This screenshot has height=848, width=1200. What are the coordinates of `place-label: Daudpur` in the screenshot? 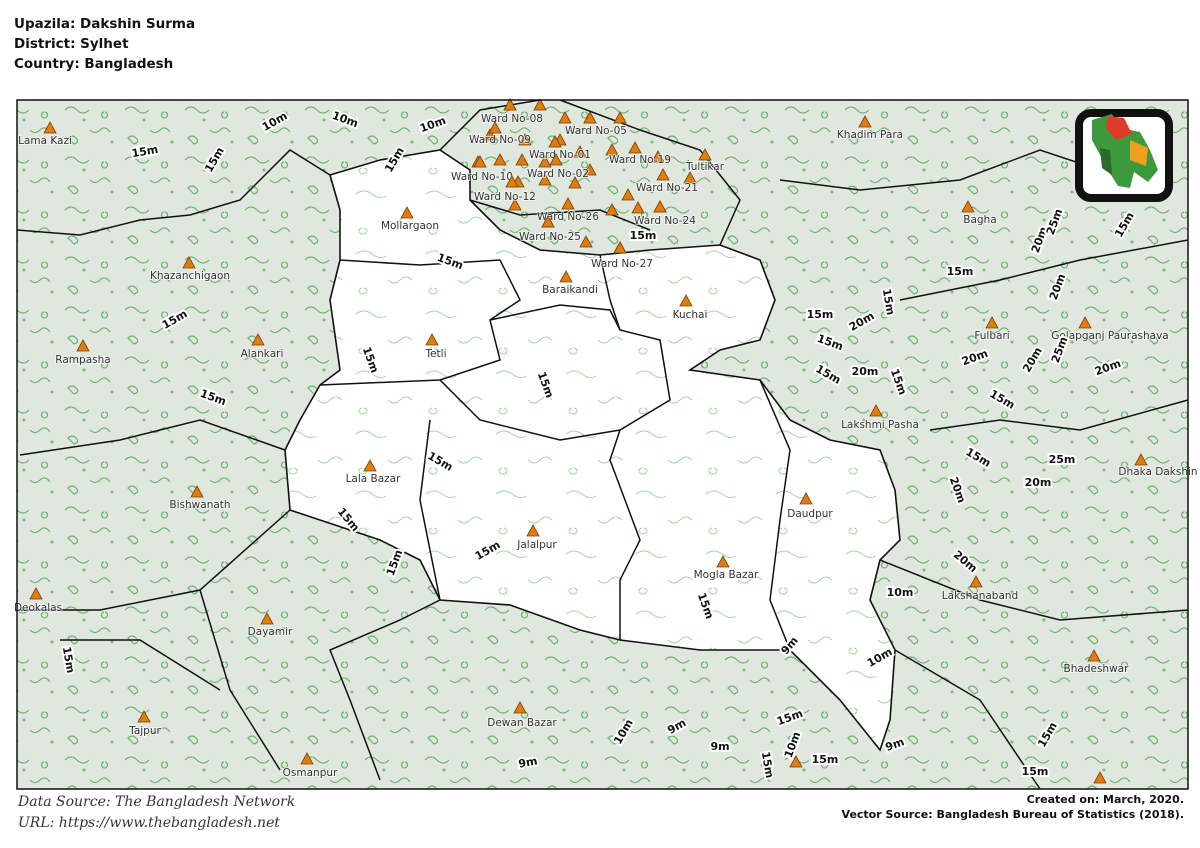 It's located at (810, 514).